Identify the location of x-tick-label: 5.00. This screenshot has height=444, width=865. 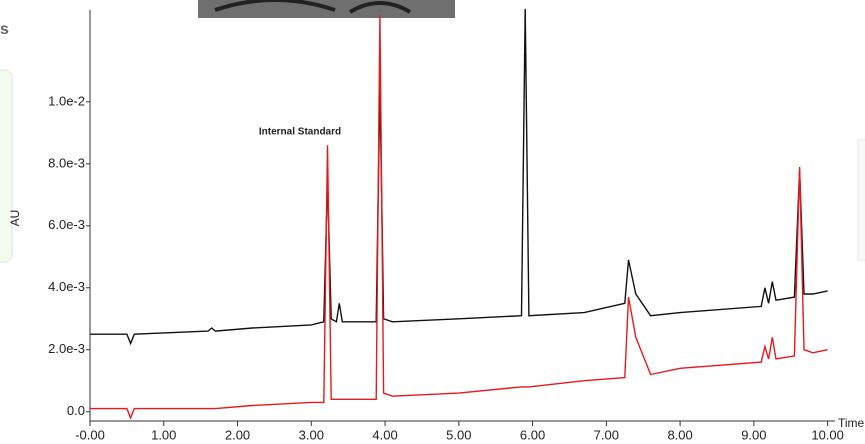
(458, 434).